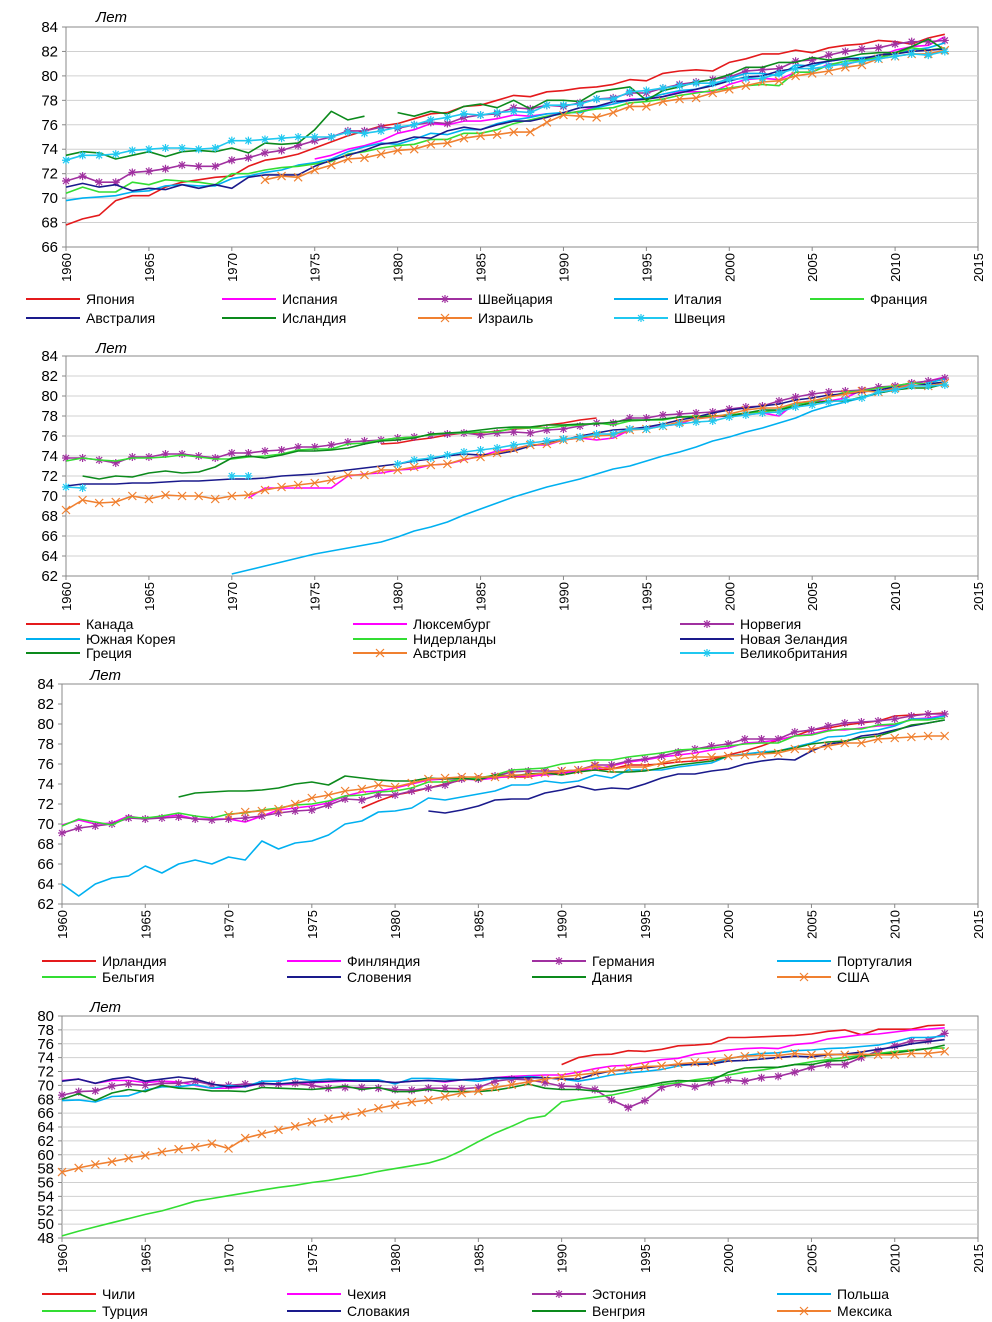 The image size is (992, 1322). Describe the element at coordinates (349, 977) in the screenshot. I see `legend-entry: Словения` at that location.